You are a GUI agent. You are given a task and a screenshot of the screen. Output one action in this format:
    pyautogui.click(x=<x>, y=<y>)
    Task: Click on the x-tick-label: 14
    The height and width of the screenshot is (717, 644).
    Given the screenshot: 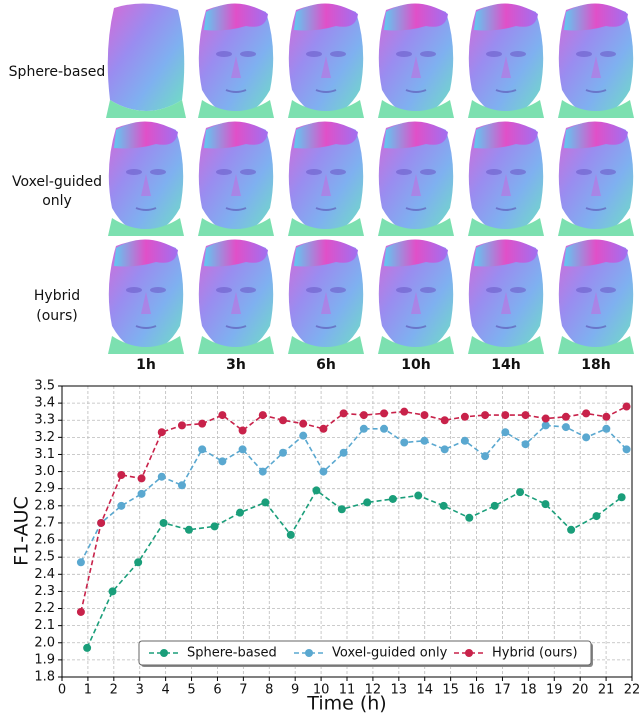 What is the action you would take?
    pyautogui.click(x=424, y=690)
    